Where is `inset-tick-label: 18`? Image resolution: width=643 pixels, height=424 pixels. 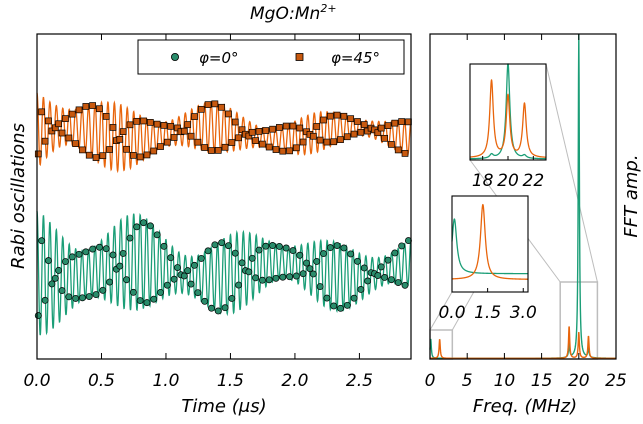
inset-tick-label: 18 is located at coordinates (483, 181).